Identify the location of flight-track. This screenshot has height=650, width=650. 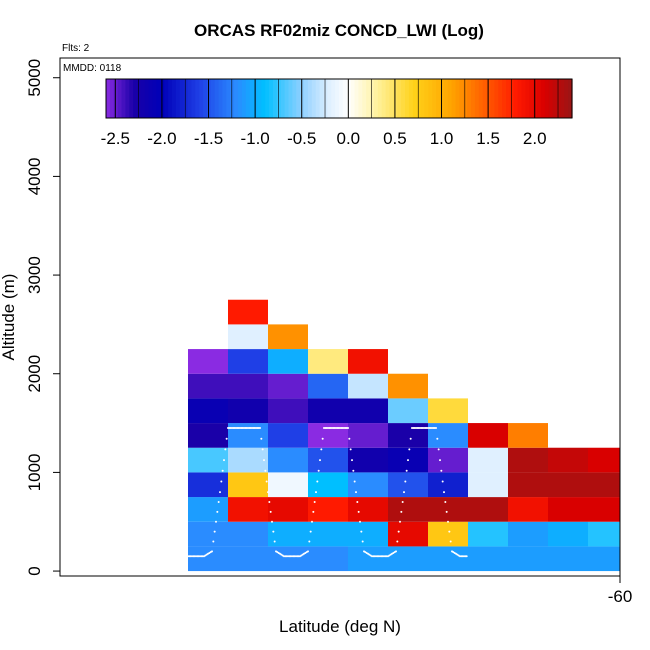
(279, 492).